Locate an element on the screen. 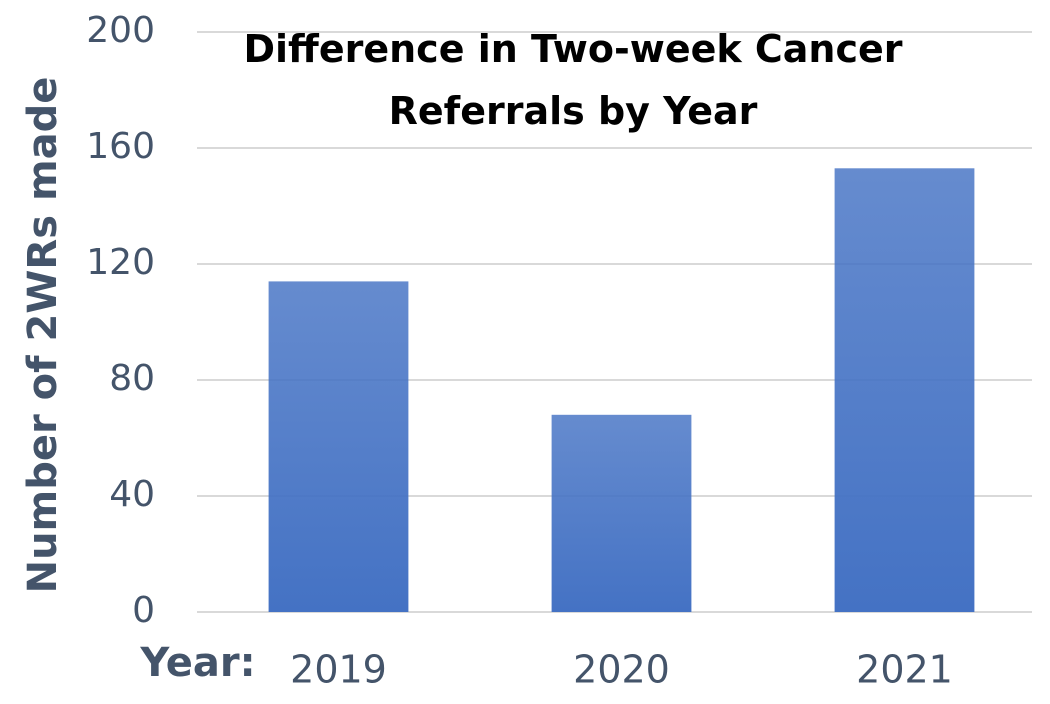  y-tick-label: 40 is located at coordinates (132, 494).